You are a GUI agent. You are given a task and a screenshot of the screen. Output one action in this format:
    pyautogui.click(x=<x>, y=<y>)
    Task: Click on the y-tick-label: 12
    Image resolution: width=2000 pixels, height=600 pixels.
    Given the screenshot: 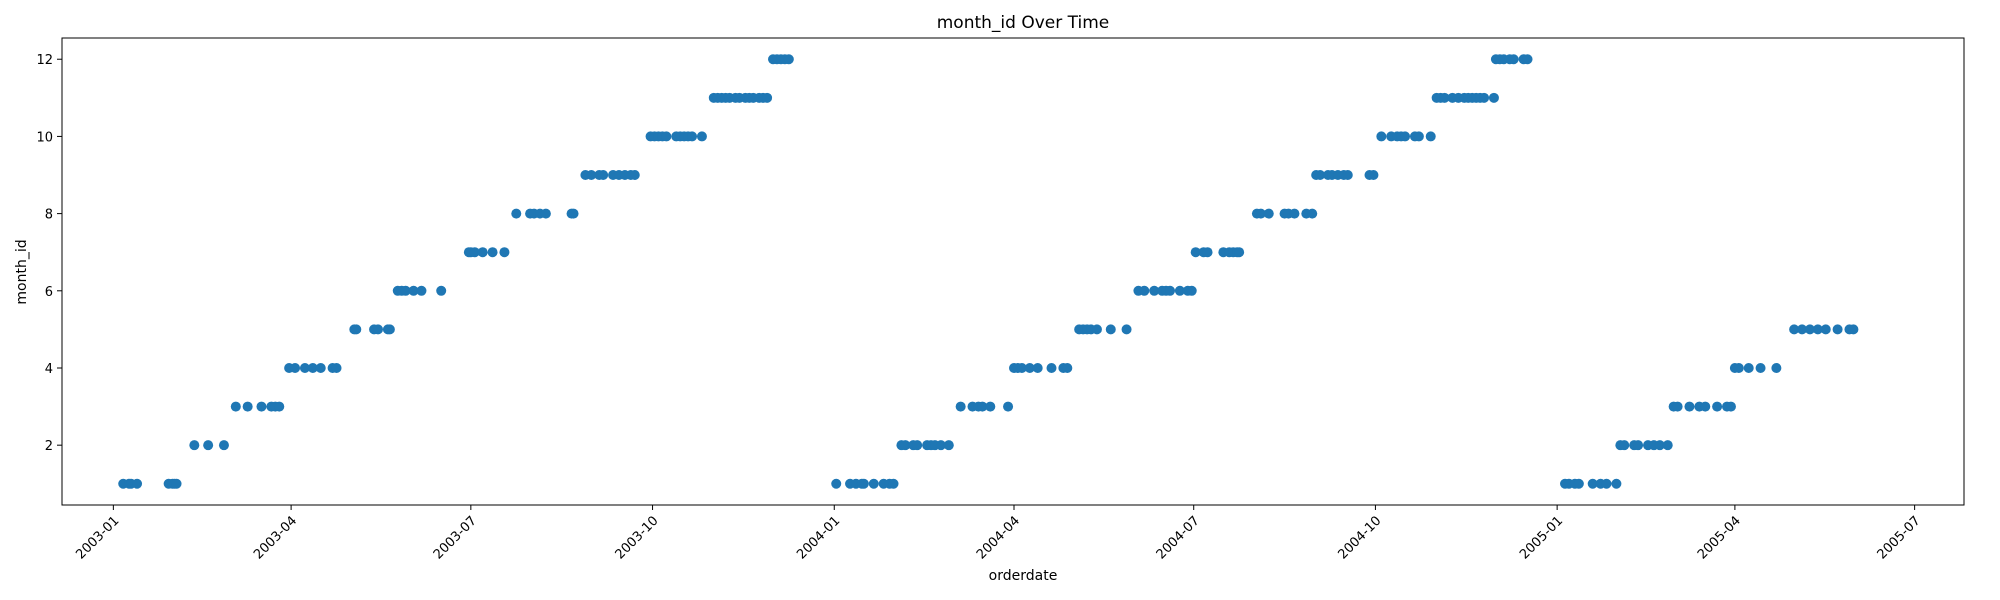 What is the action you would take?
    pyautogui.click(x=44, y=60)
    